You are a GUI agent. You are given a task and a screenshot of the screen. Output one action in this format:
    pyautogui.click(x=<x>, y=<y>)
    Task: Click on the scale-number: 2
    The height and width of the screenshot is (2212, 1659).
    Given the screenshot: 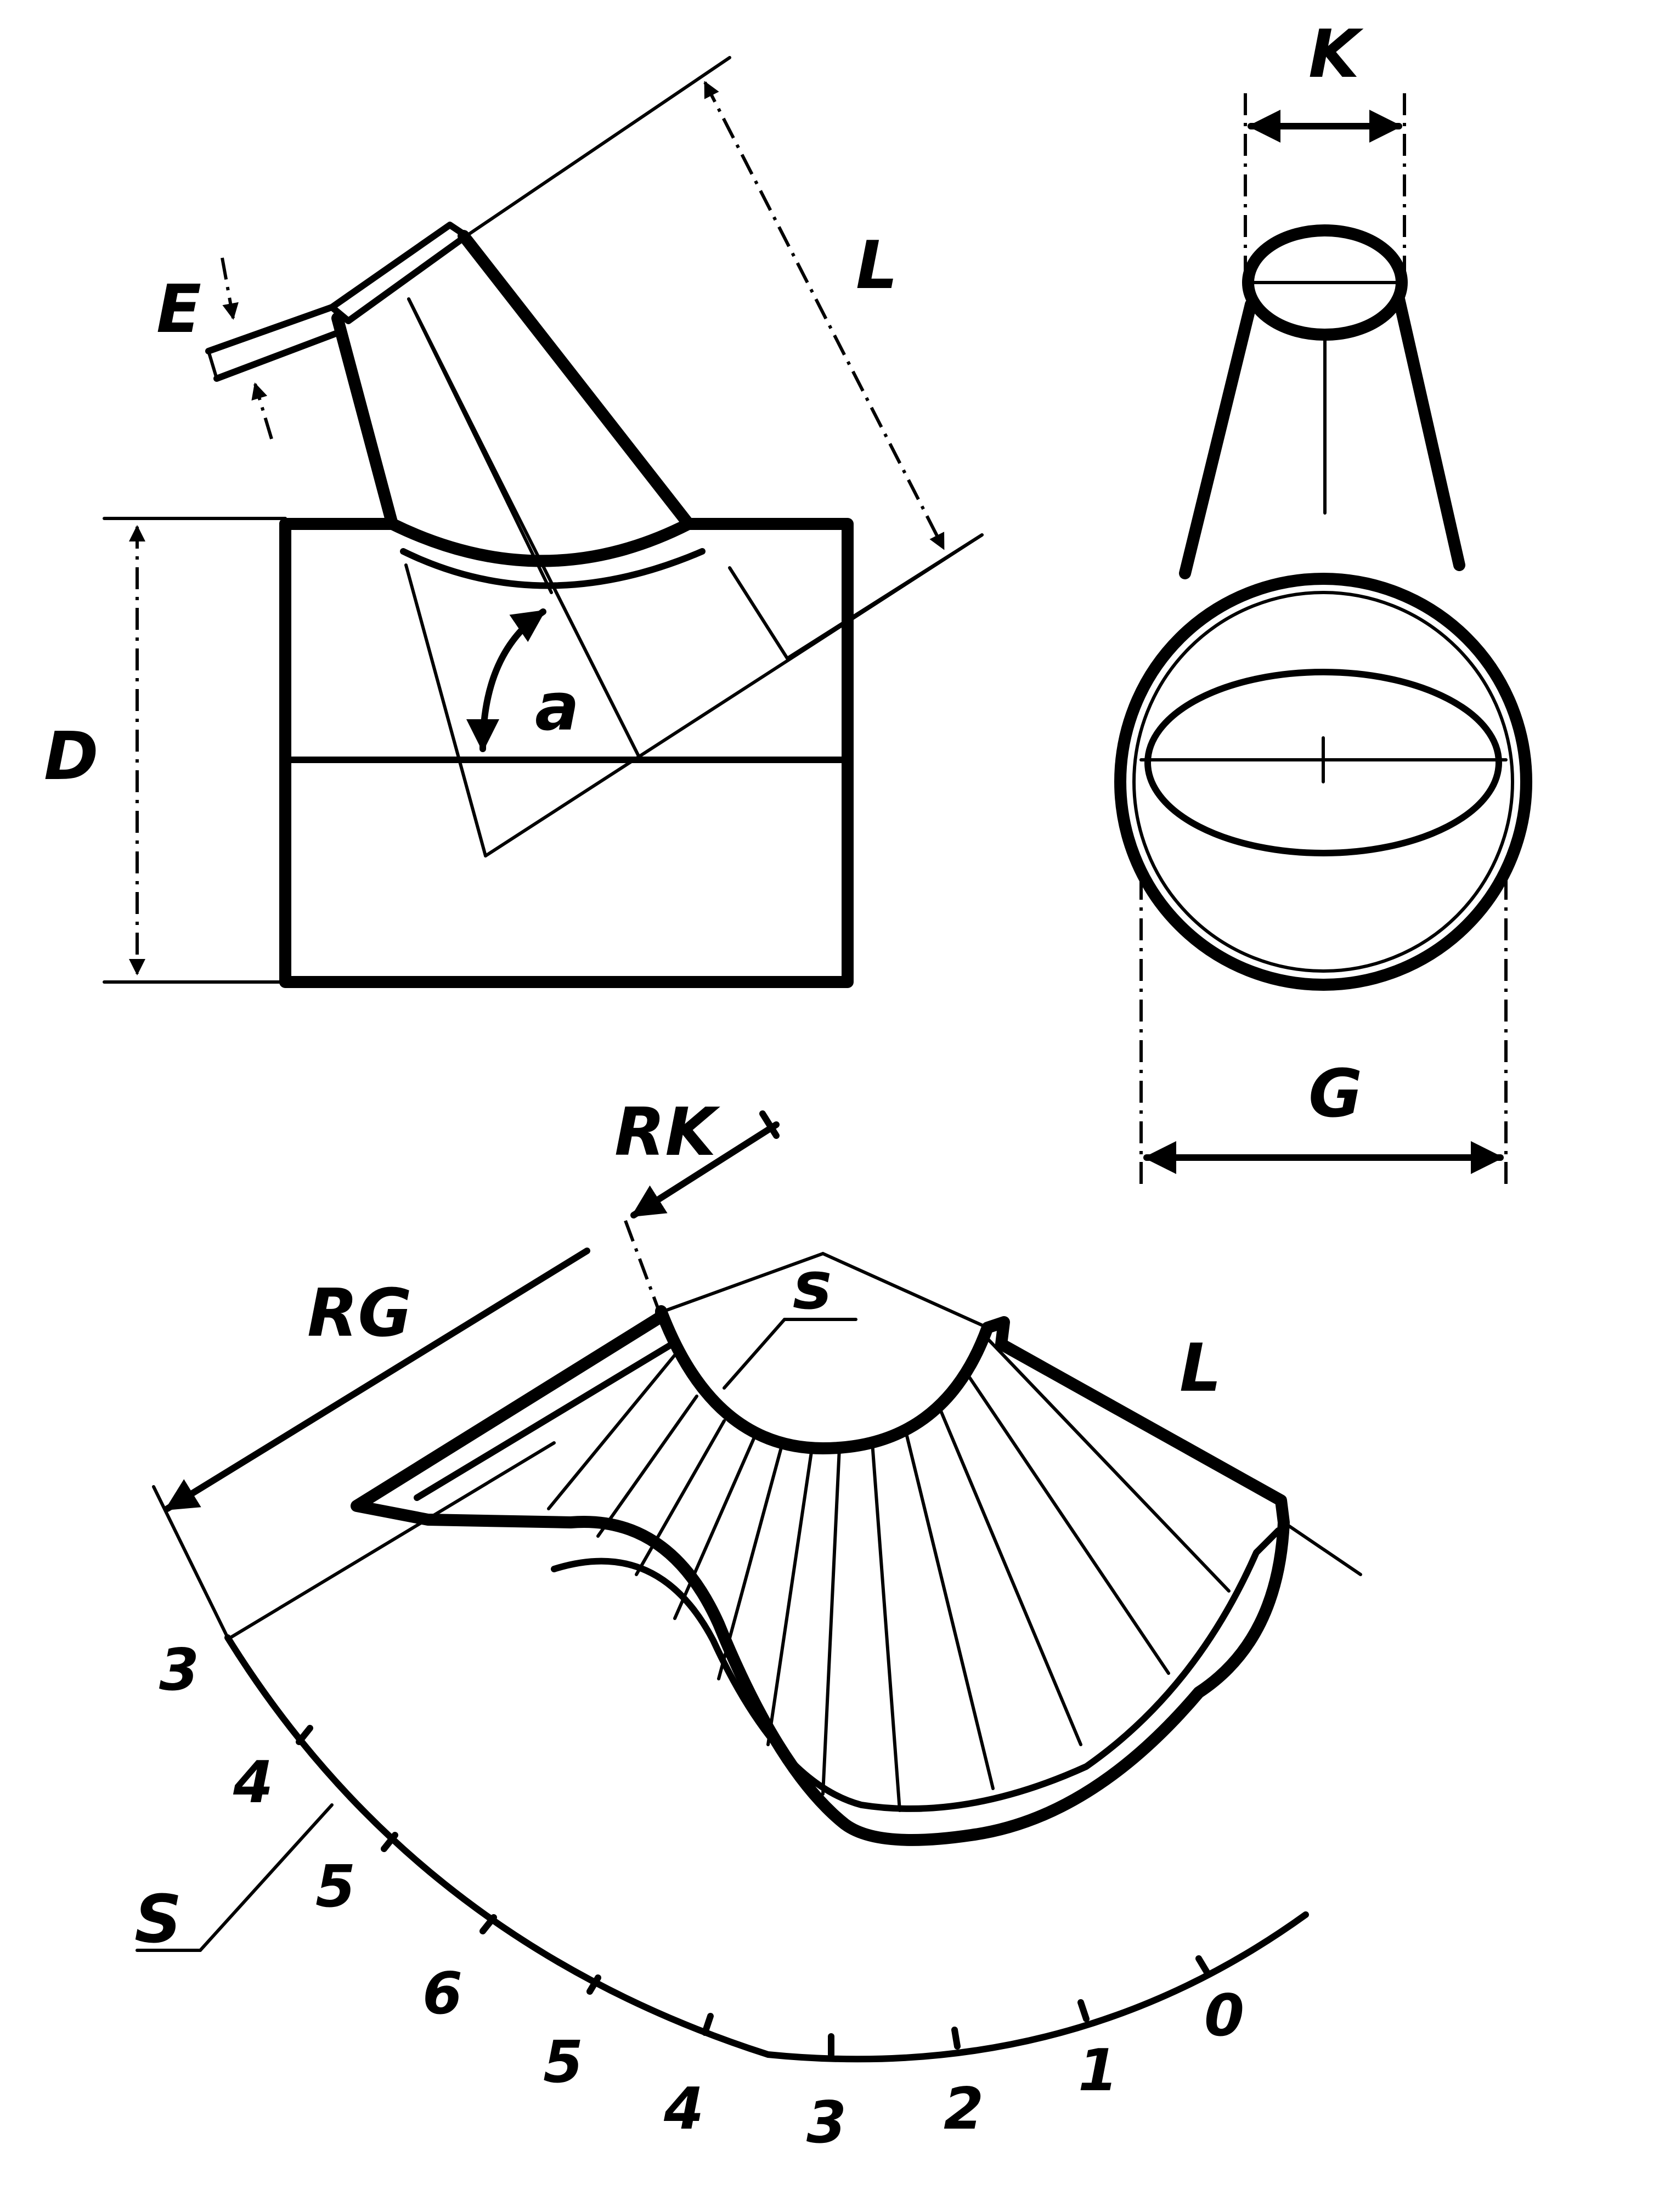 What is the action you would take?
    pyautogui.click(x=964, y=2108)
    